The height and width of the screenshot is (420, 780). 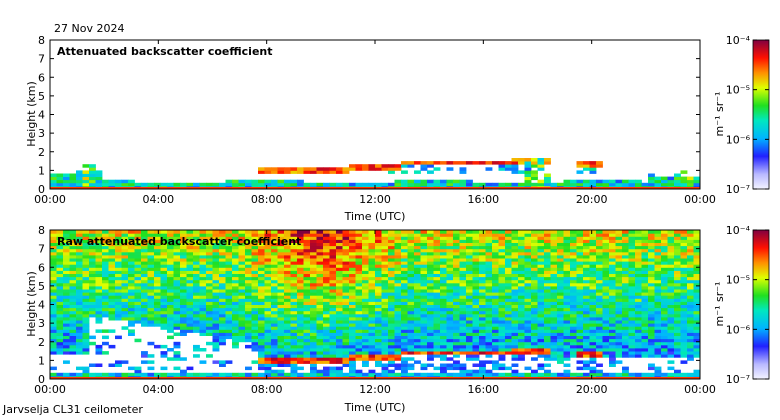 I want to click on colorbar-ticks-1: 10⁻⁷10⁻⁶10⁻⁵10⁻⁴, so click(x=747, y=115).